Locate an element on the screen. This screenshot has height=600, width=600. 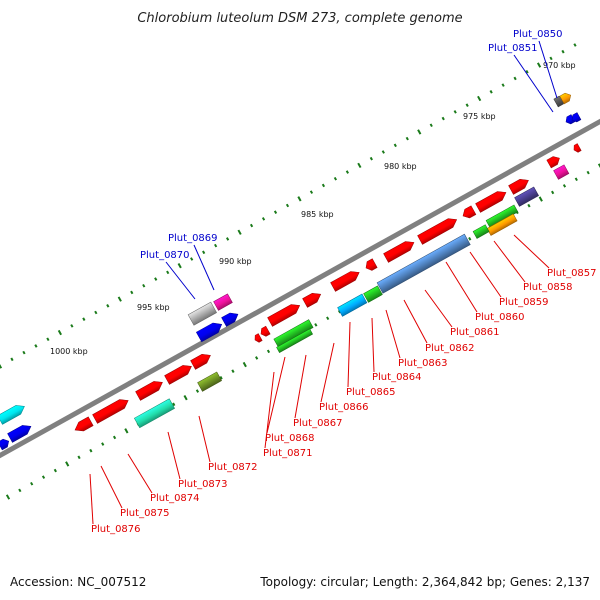
gene-label-plut-0851: Plut_0851 is located at coordinates (513, 48).